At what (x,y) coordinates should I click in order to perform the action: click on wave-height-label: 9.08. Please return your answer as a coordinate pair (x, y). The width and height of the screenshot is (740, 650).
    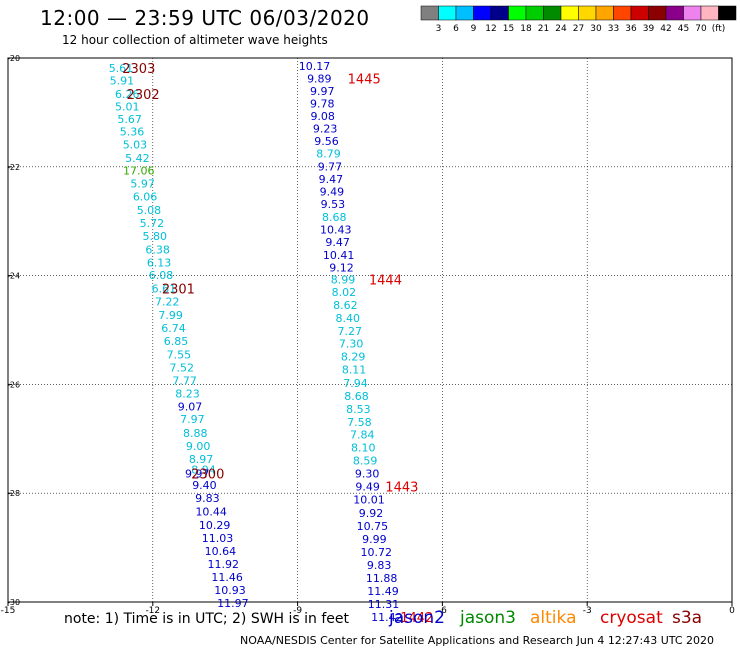
    Looking at the image, I should click on (322, 116).